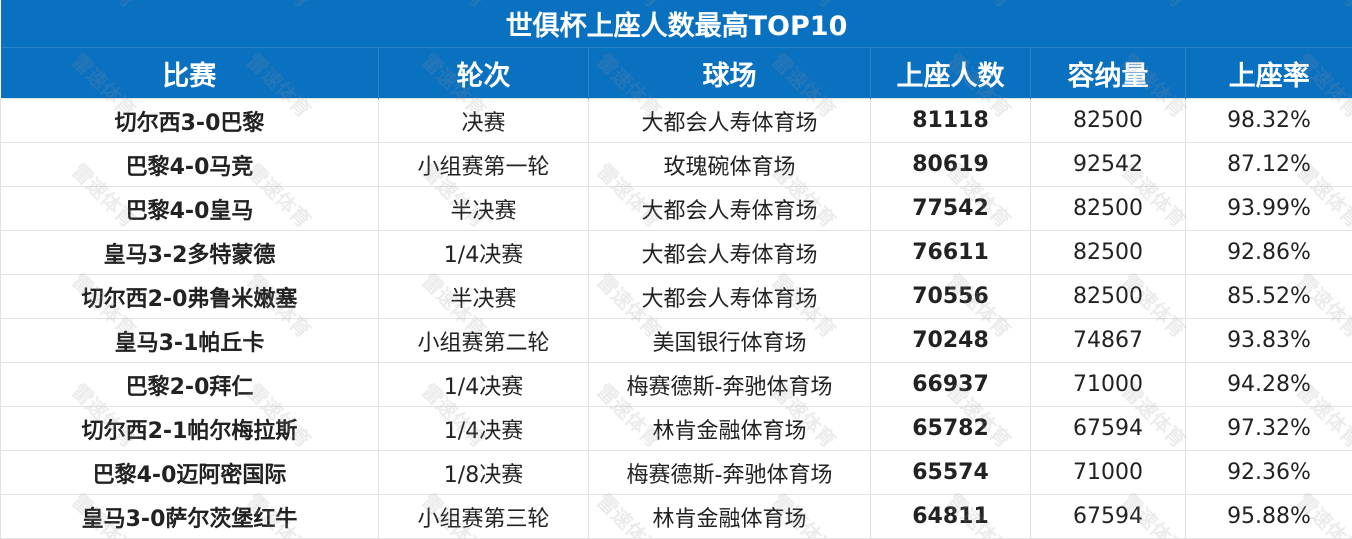  Describe the element at coordinates (190, 209) in the screenshot. I see `table-cell: 巴黎4-0皇马` at that location.